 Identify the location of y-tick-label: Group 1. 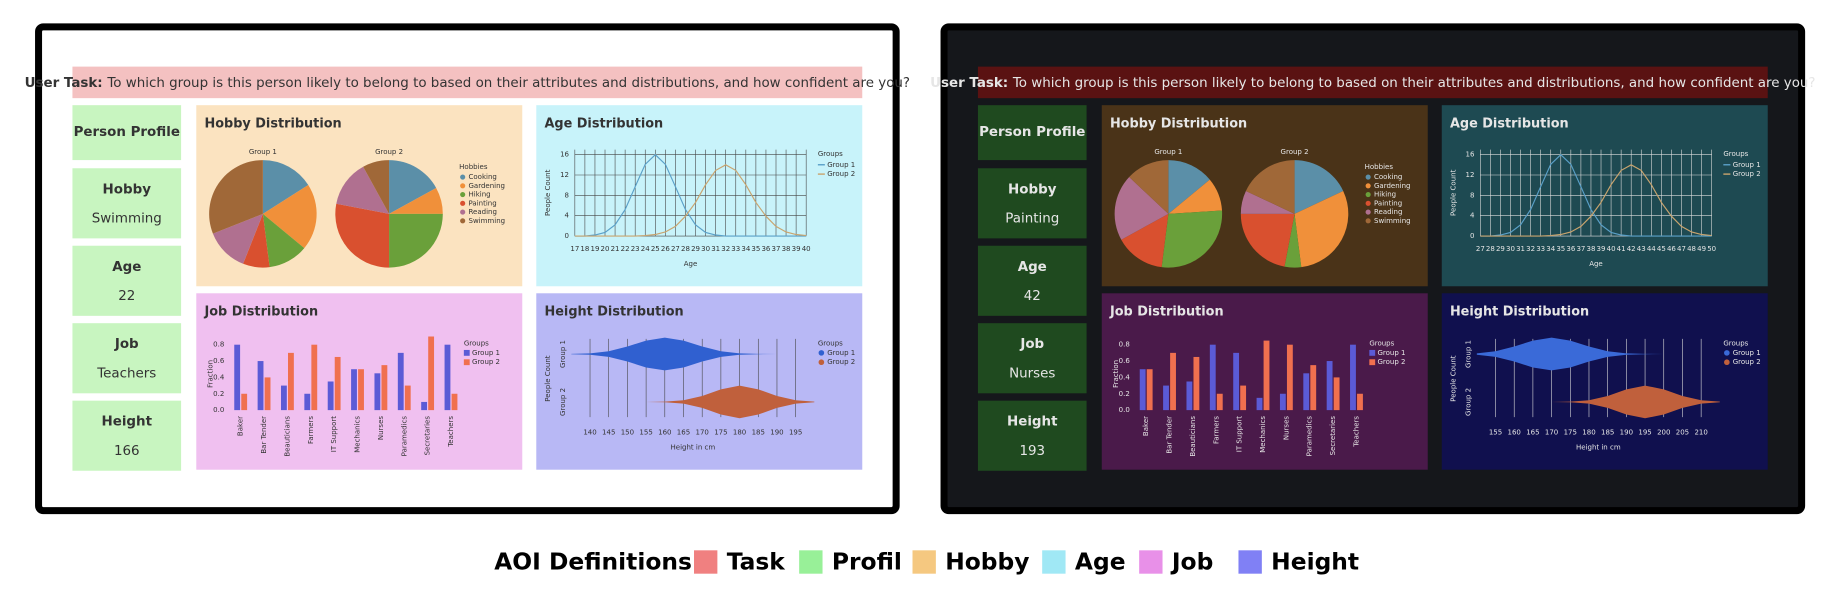
(562, 354).